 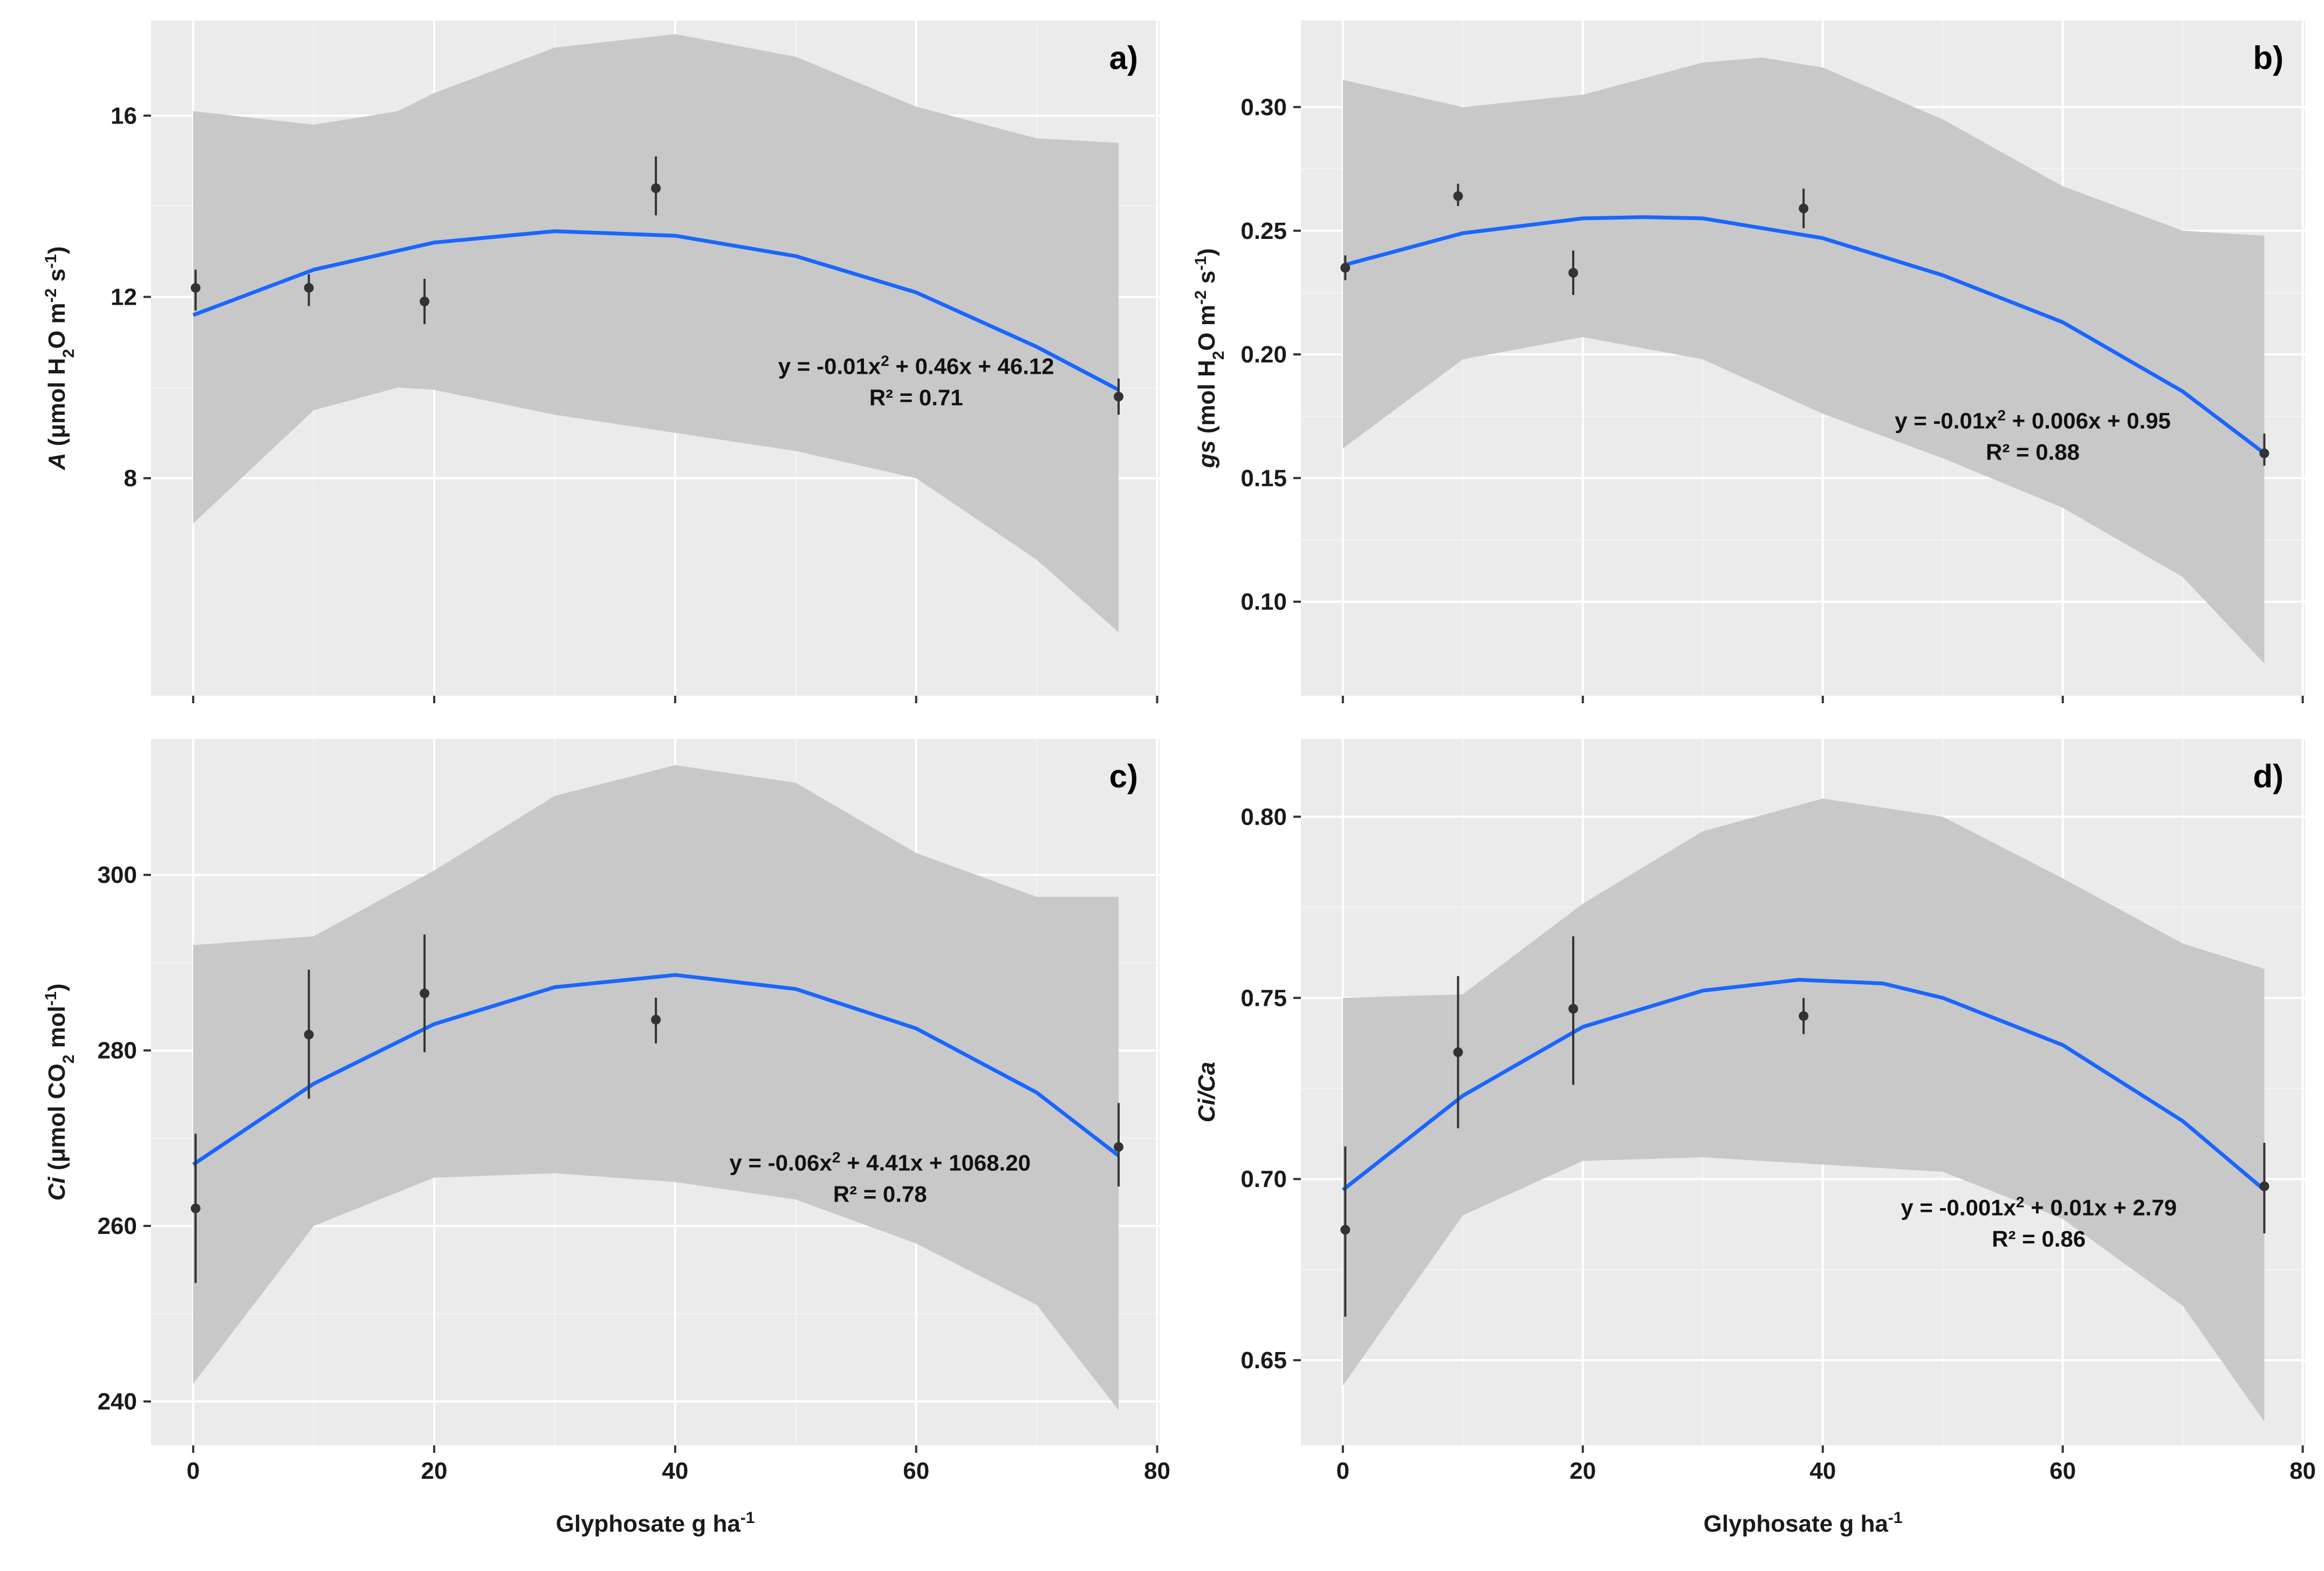 I want to click on y-axis-variable: Ci/Ca, so click(x=1207, y=1092).